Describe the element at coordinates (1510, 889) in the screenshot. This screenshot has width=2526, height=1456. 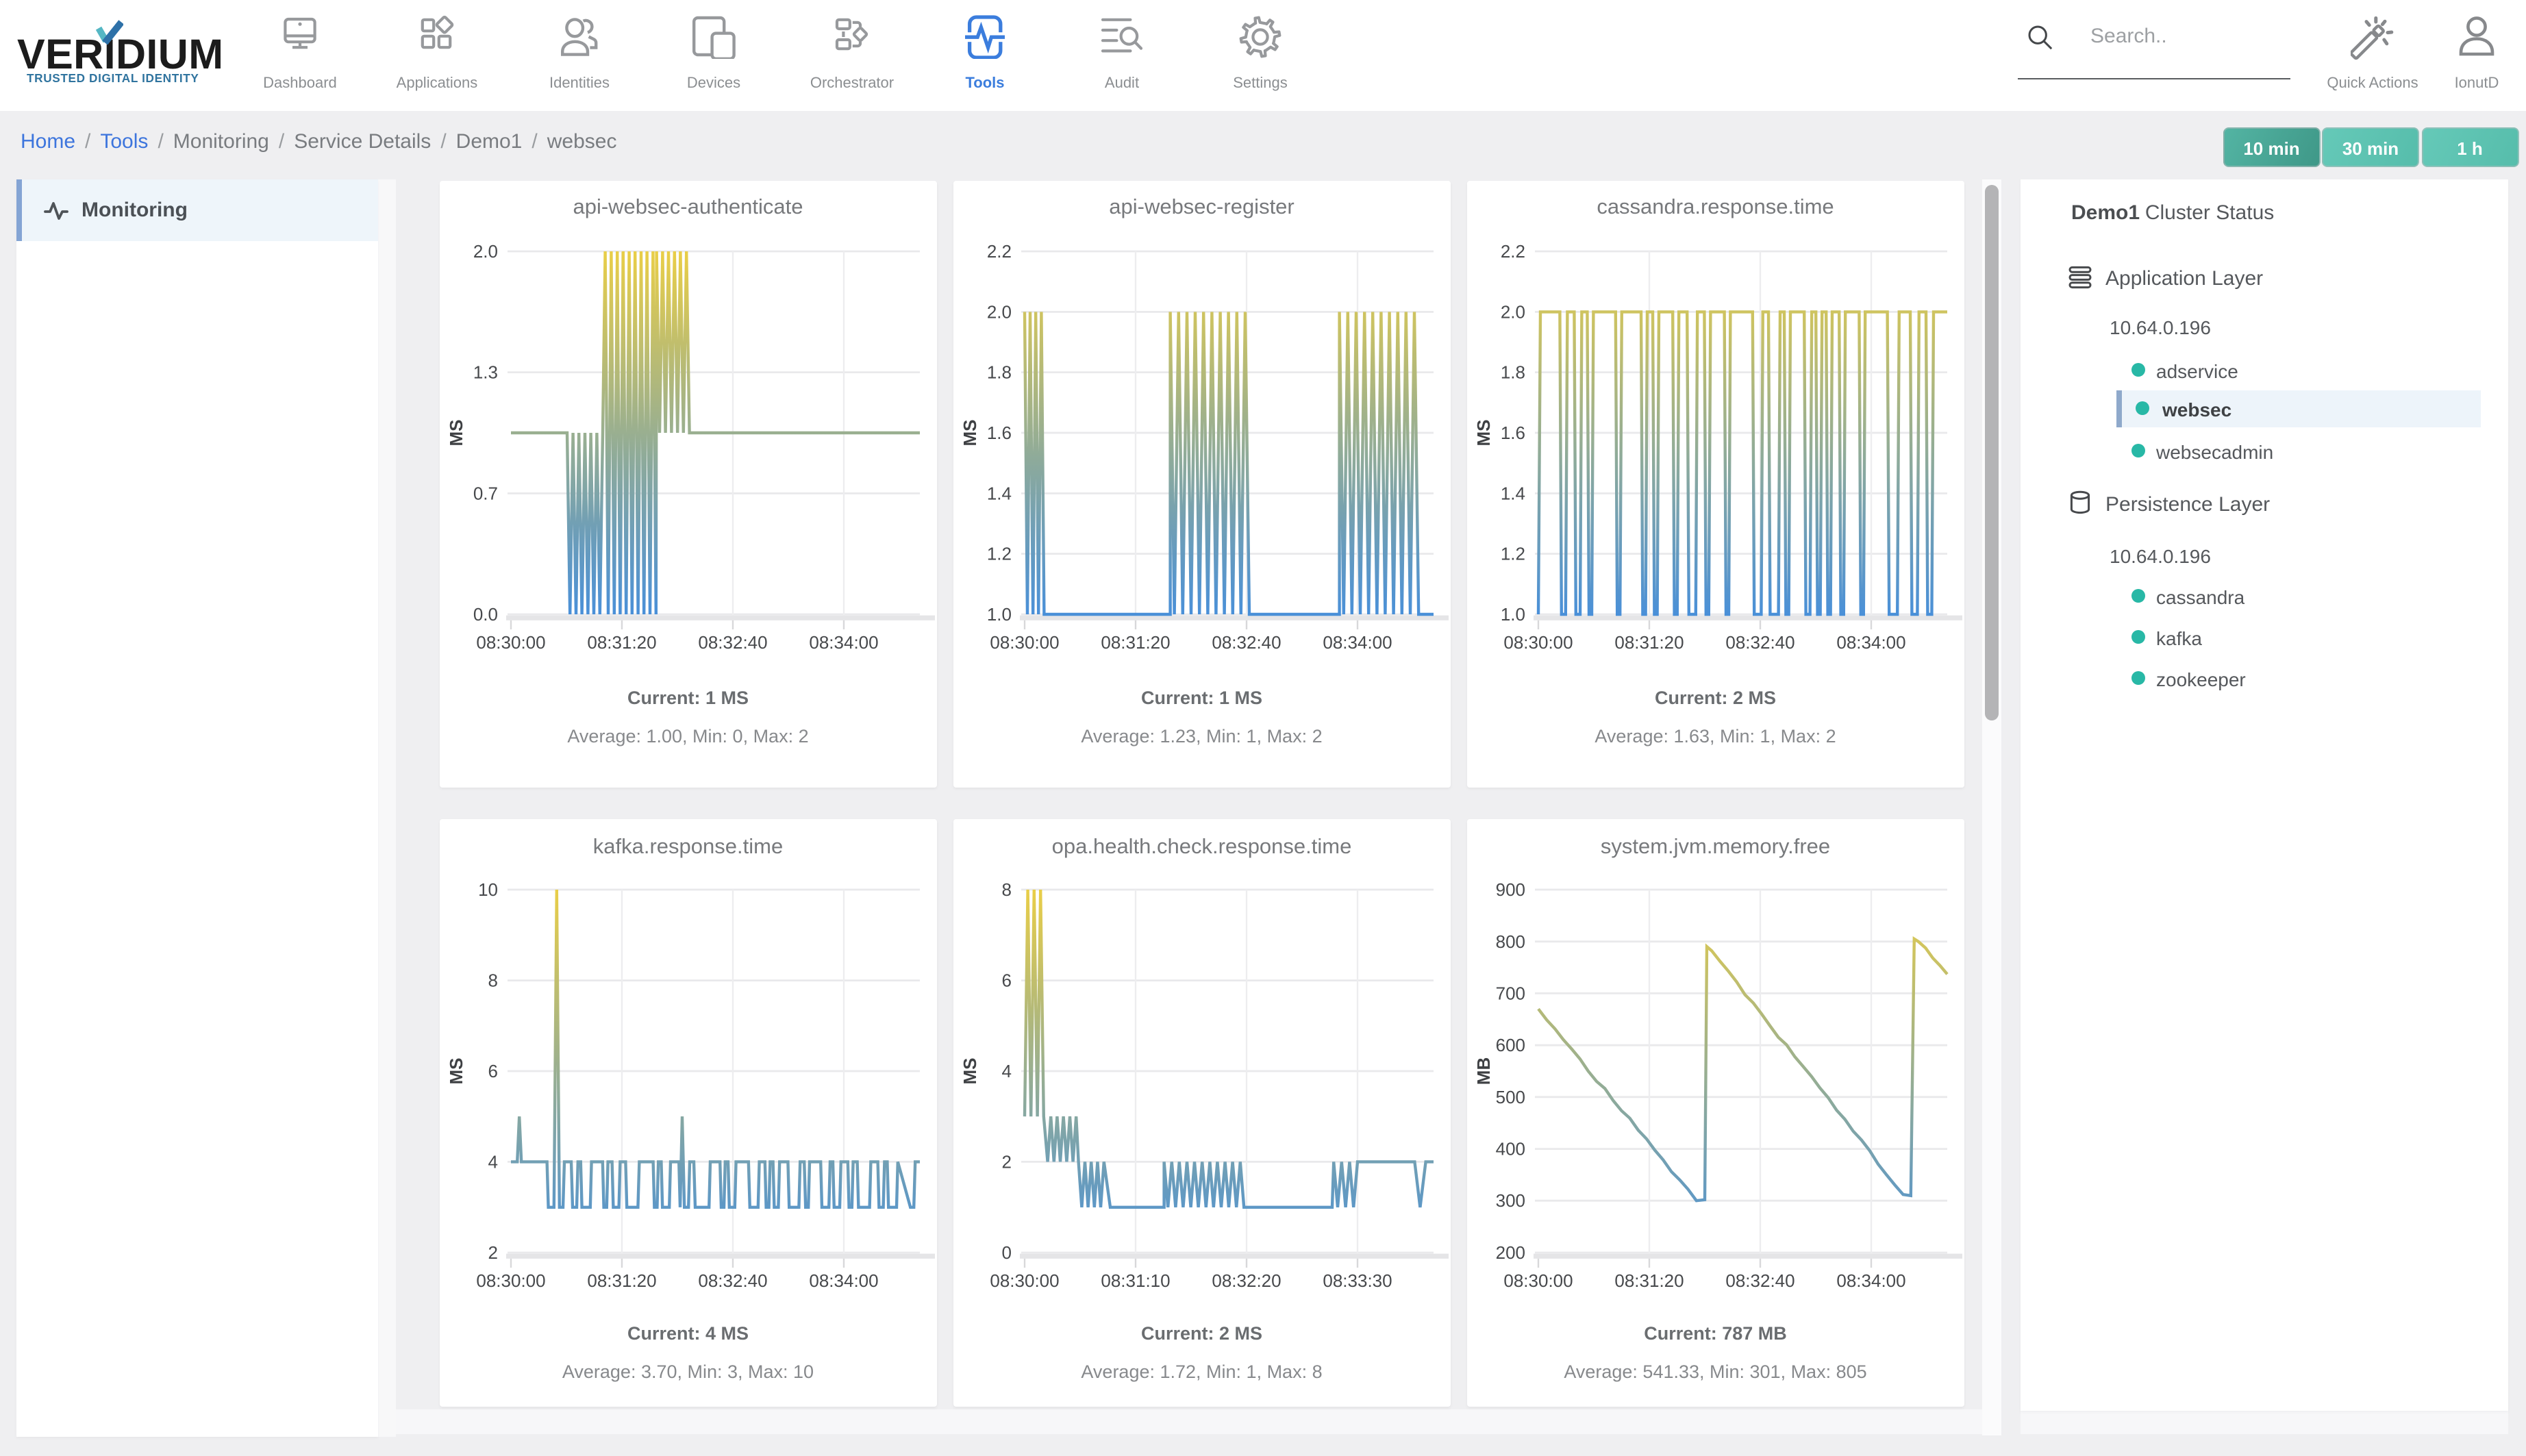
I see `svg-text: 900` at that location.